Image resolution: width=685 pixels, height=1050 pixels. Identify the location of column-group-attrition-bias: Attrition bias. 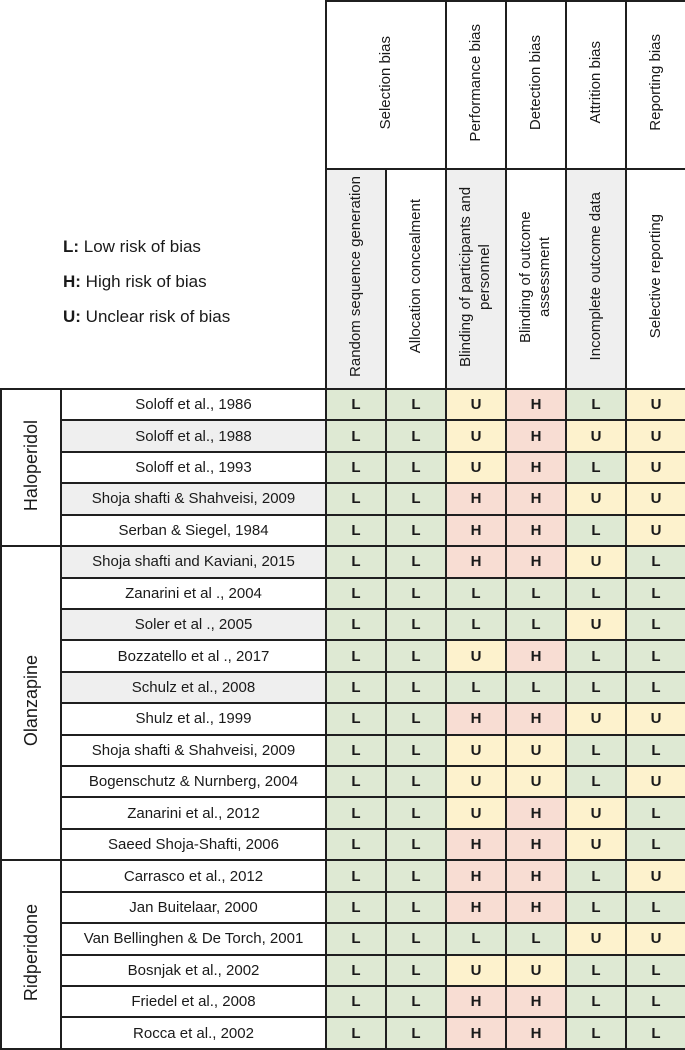
(596, 85).